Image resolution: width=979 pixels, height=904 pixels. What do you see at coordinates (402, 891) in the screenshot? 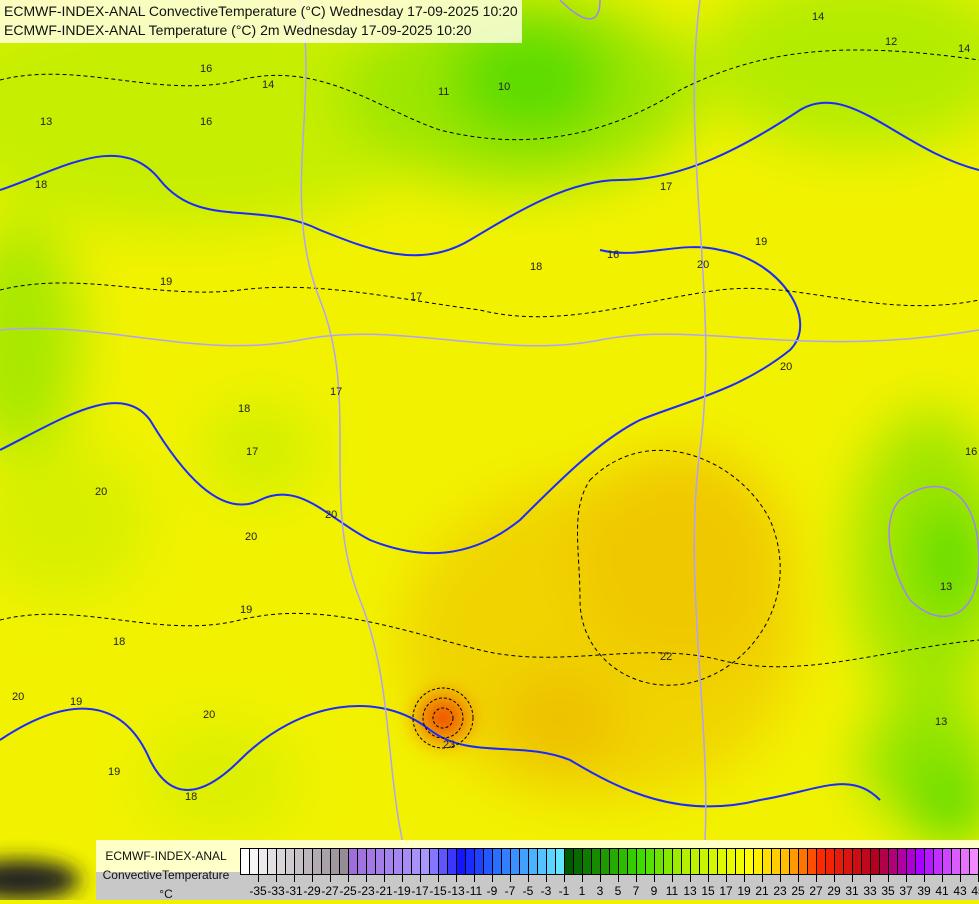
I see `legend-tick-label: -19` at bounding box center [402, 891].